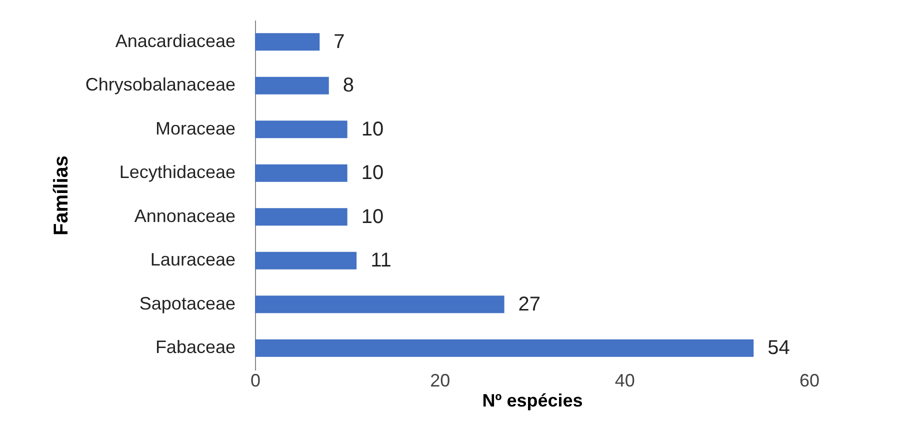  I want to click on y-tick-label: Moraceae, so click(195, 128).